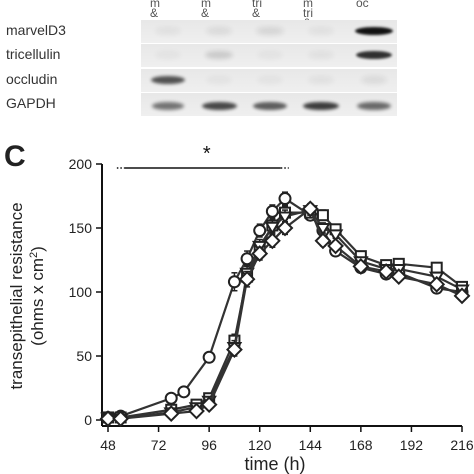 The width and height of the screenshot is (474, 474). What do you see at coordinates (32, 79) in the screenshot?
I see `blot-row-label: occludin` at bounding box center [32, 79].